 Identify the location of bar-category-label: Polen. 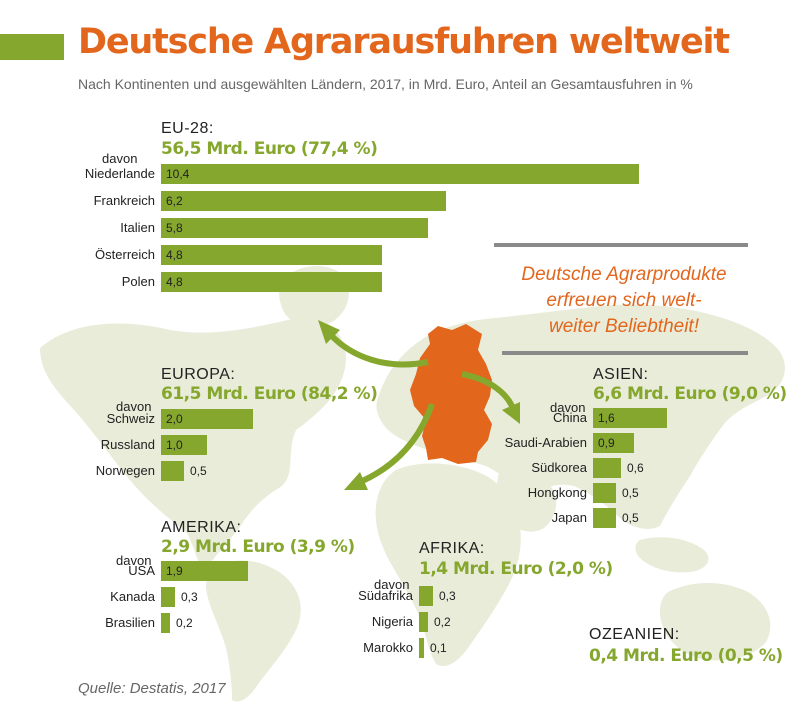
(138, 281).